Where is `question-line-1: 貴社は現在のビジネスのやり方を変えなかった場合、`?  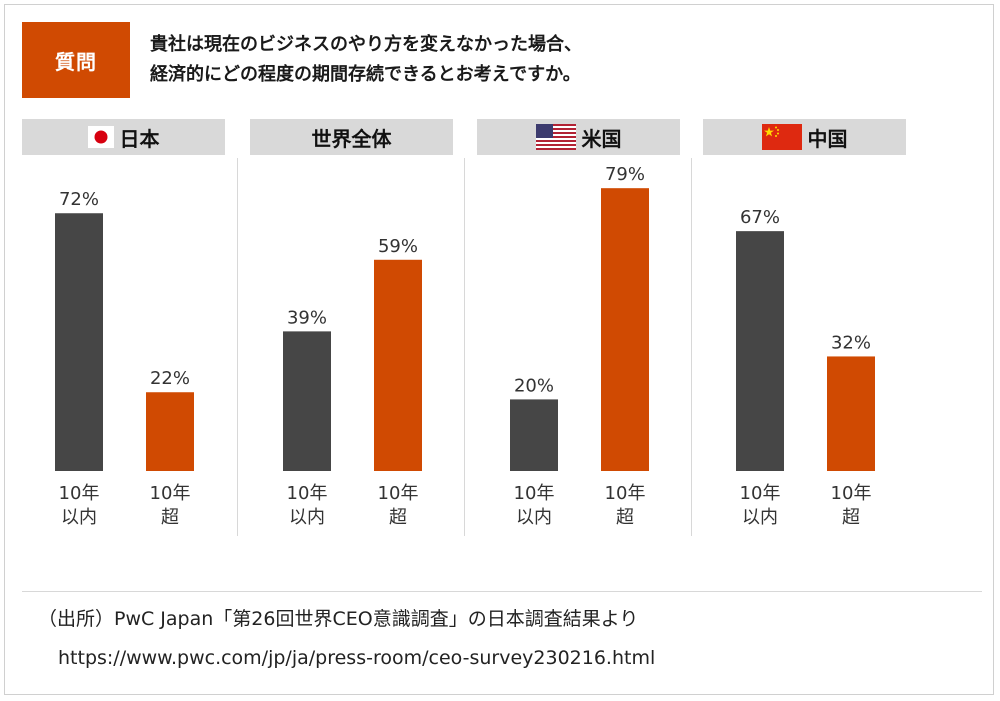
question-line-1: 貴社は現在のビジネスのやり方を変えなかった場合、 is located at coordinates (366, 44).